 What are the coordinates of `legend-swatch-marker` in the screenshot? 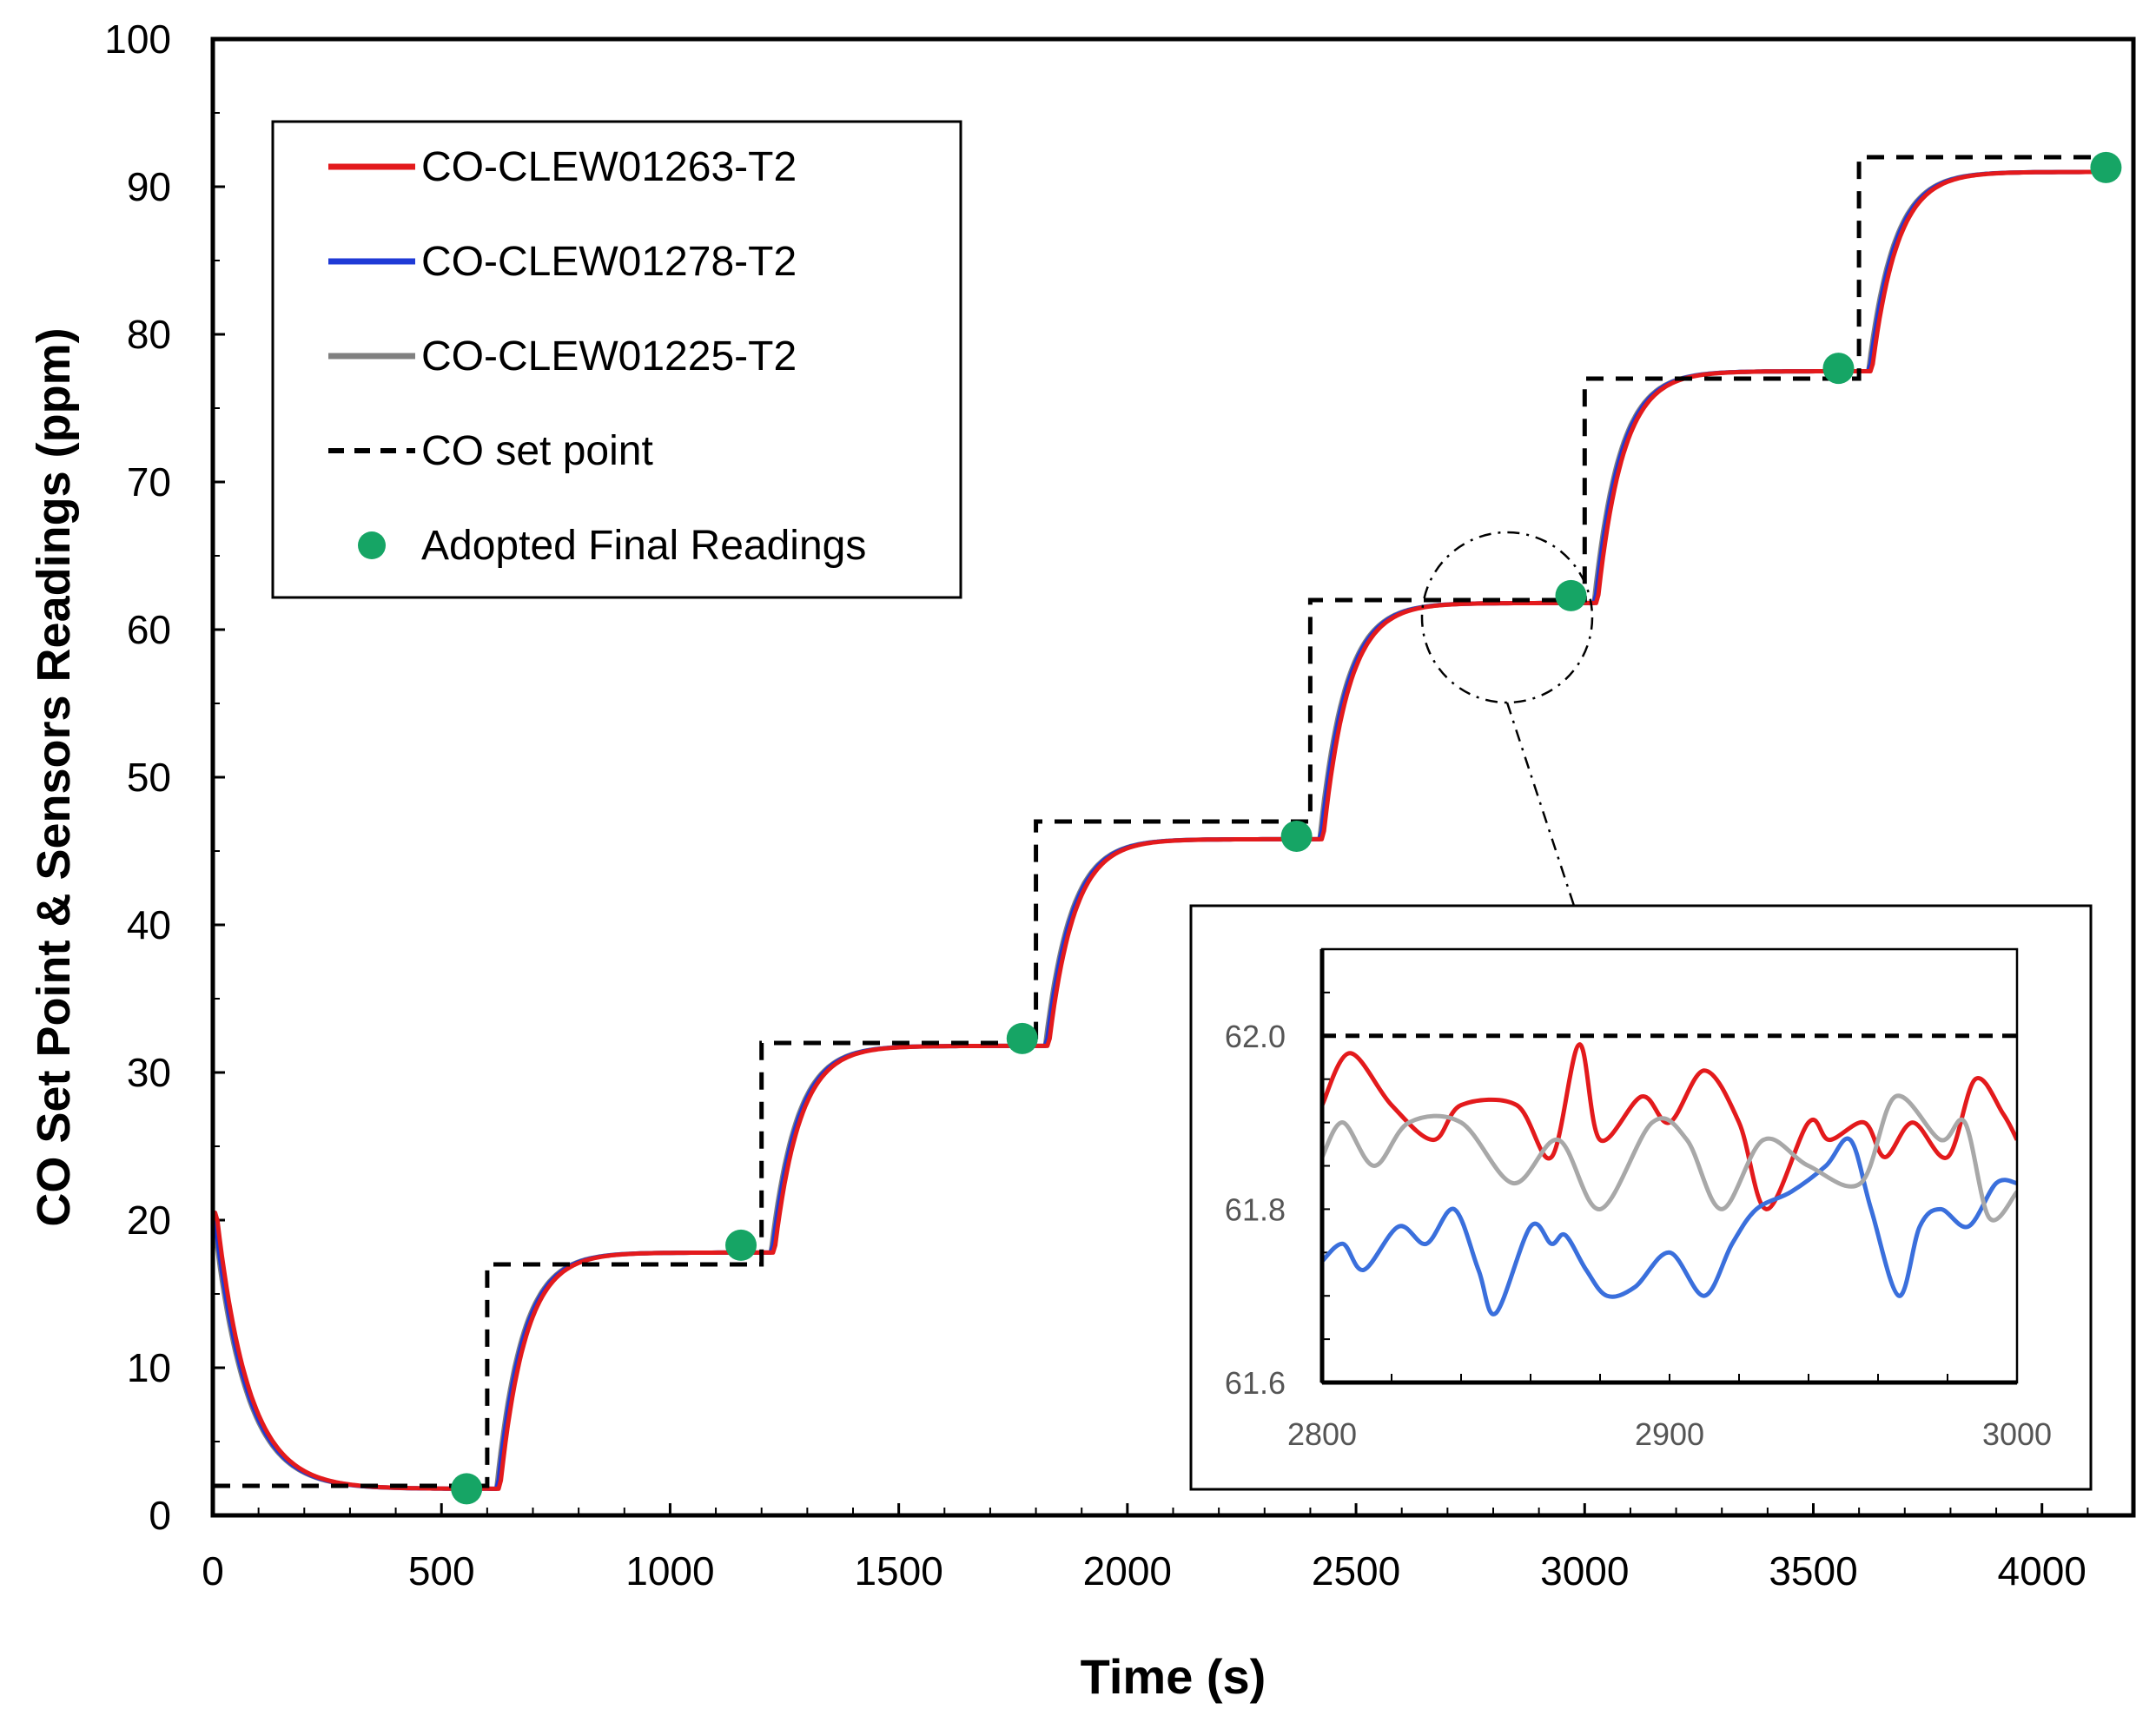 It's located at (372, 545).